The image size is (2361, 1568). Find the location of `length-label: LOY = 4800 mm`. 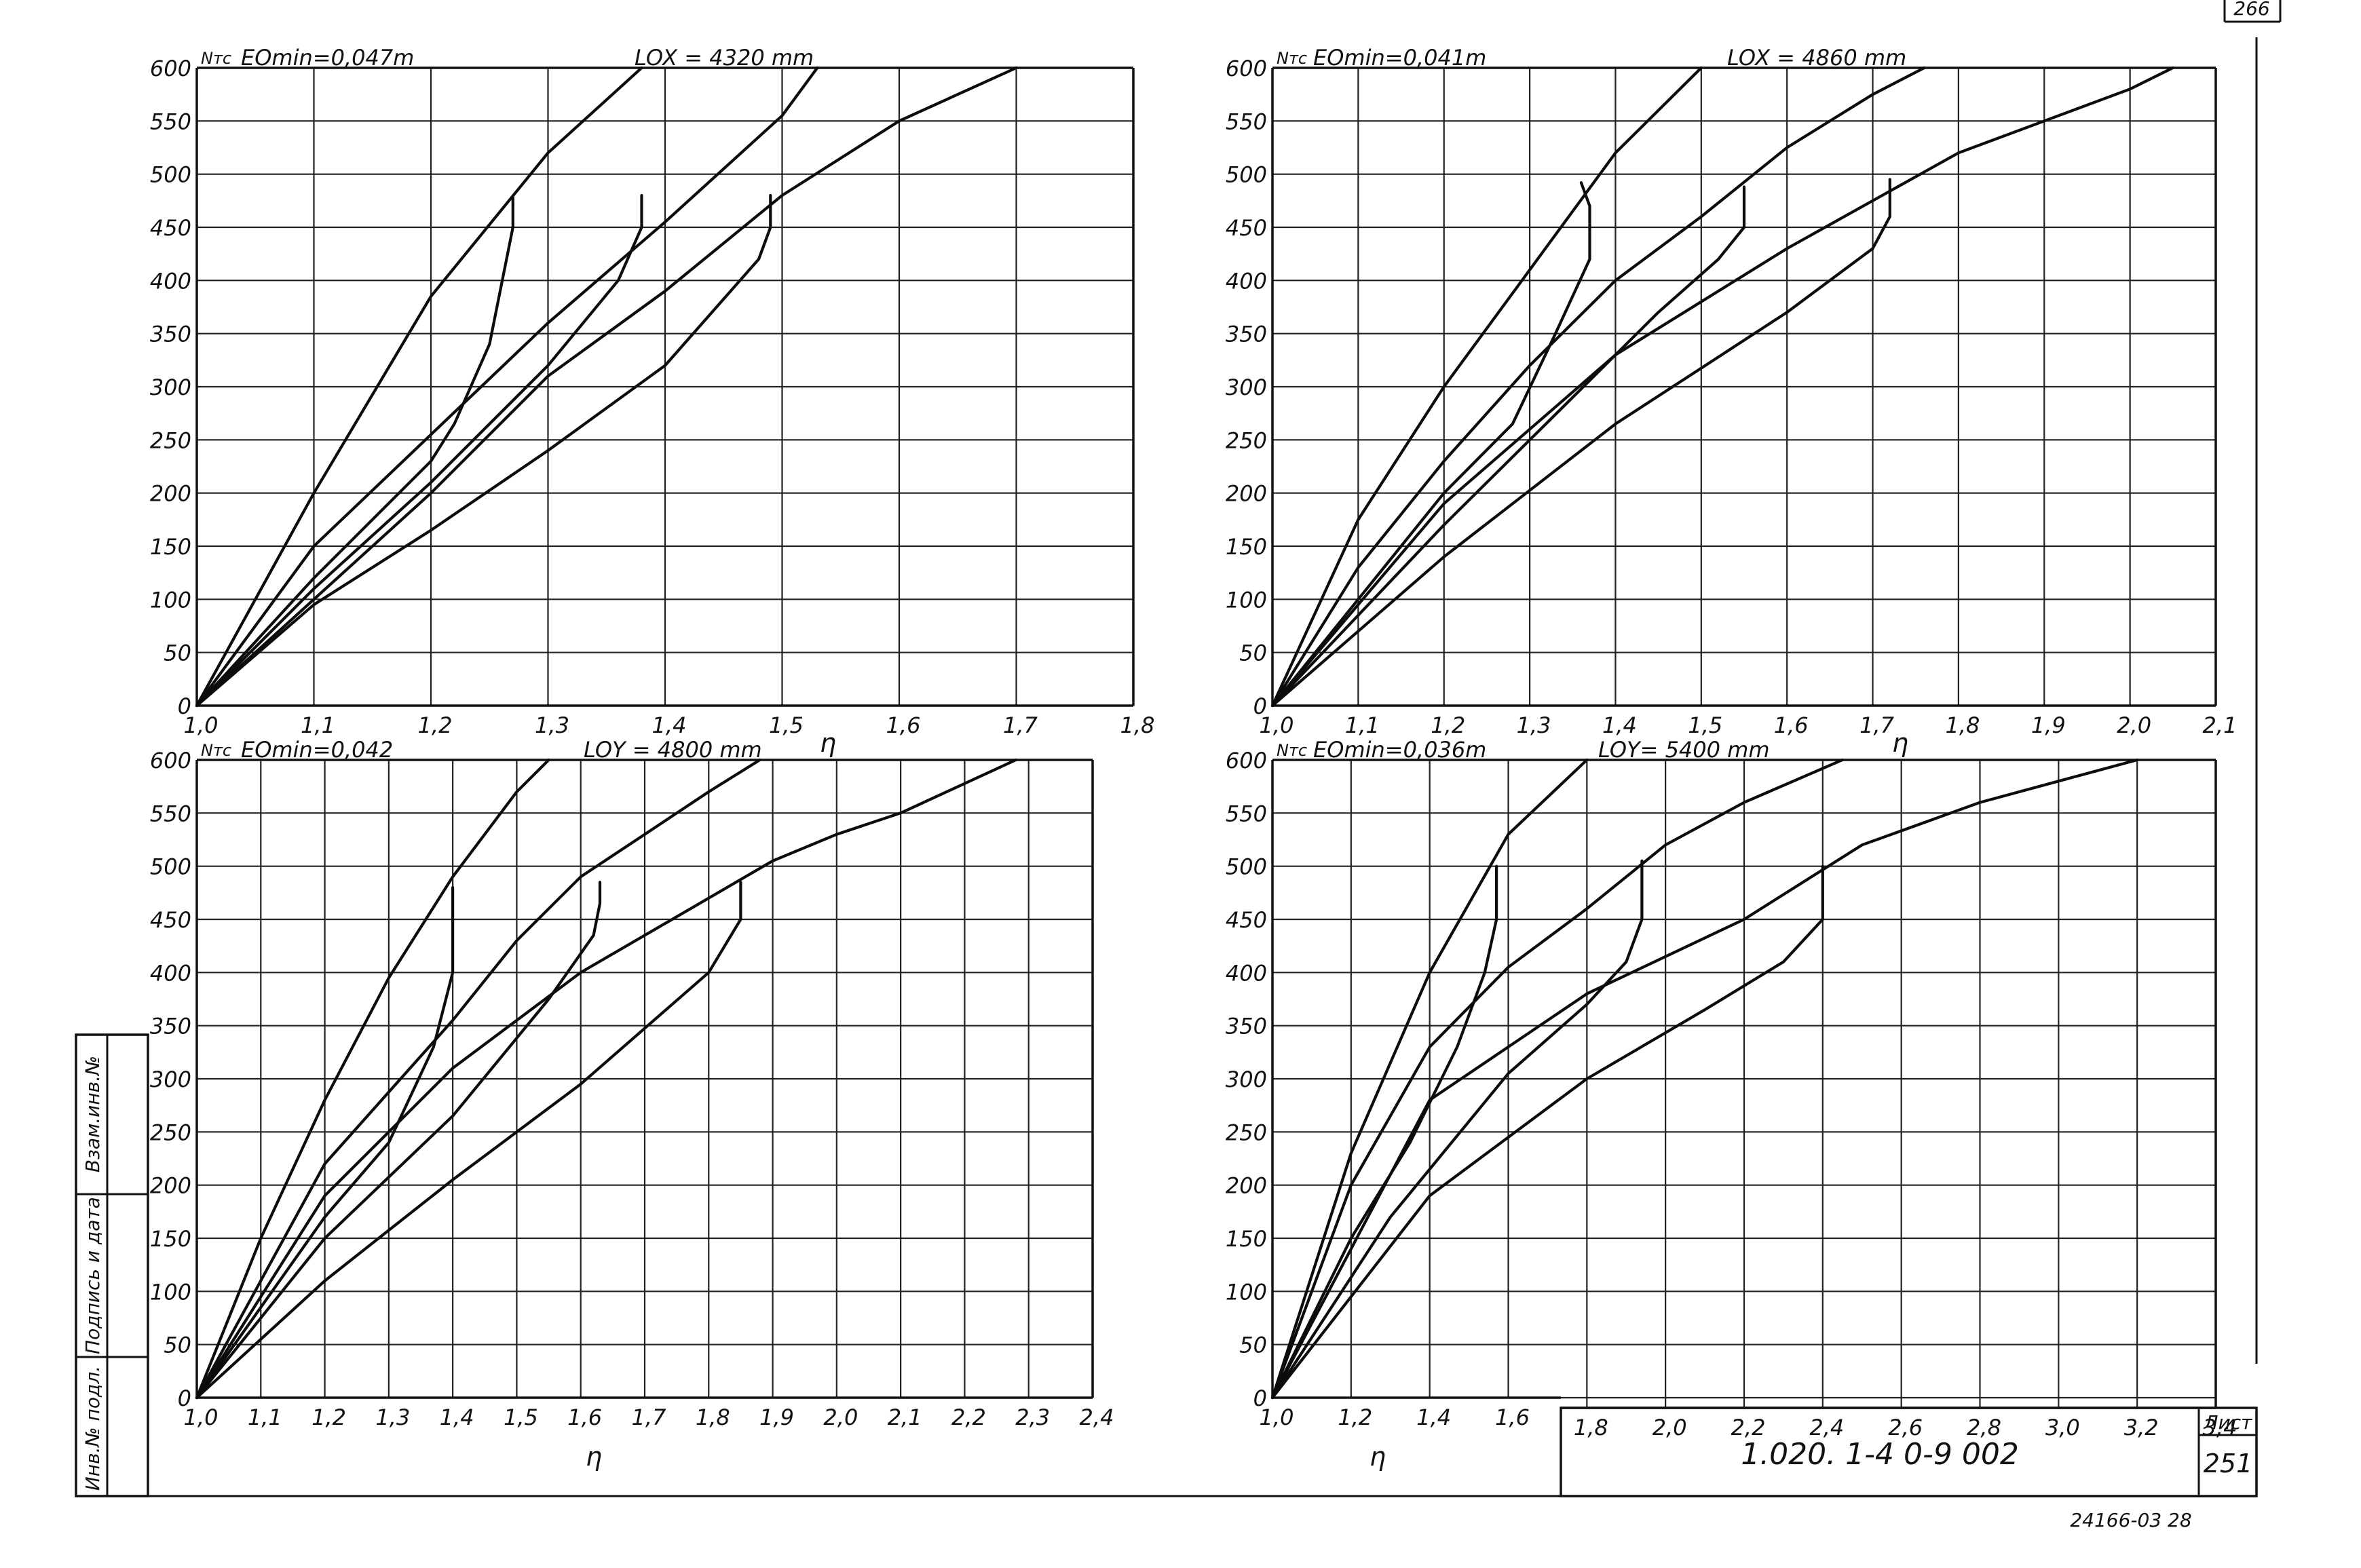

length-label: LOY = 4800 mm is located at coordinates (673, 750).